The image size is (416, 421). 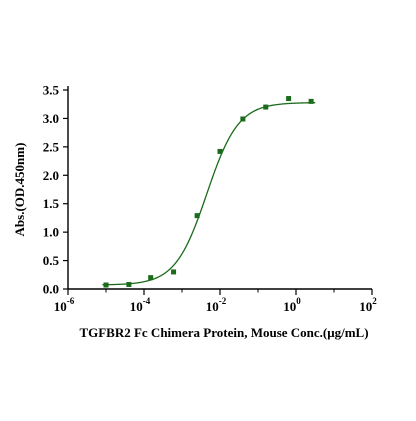 I want to click on x-tick-label: 10⁰, so click(x=292, y=305).